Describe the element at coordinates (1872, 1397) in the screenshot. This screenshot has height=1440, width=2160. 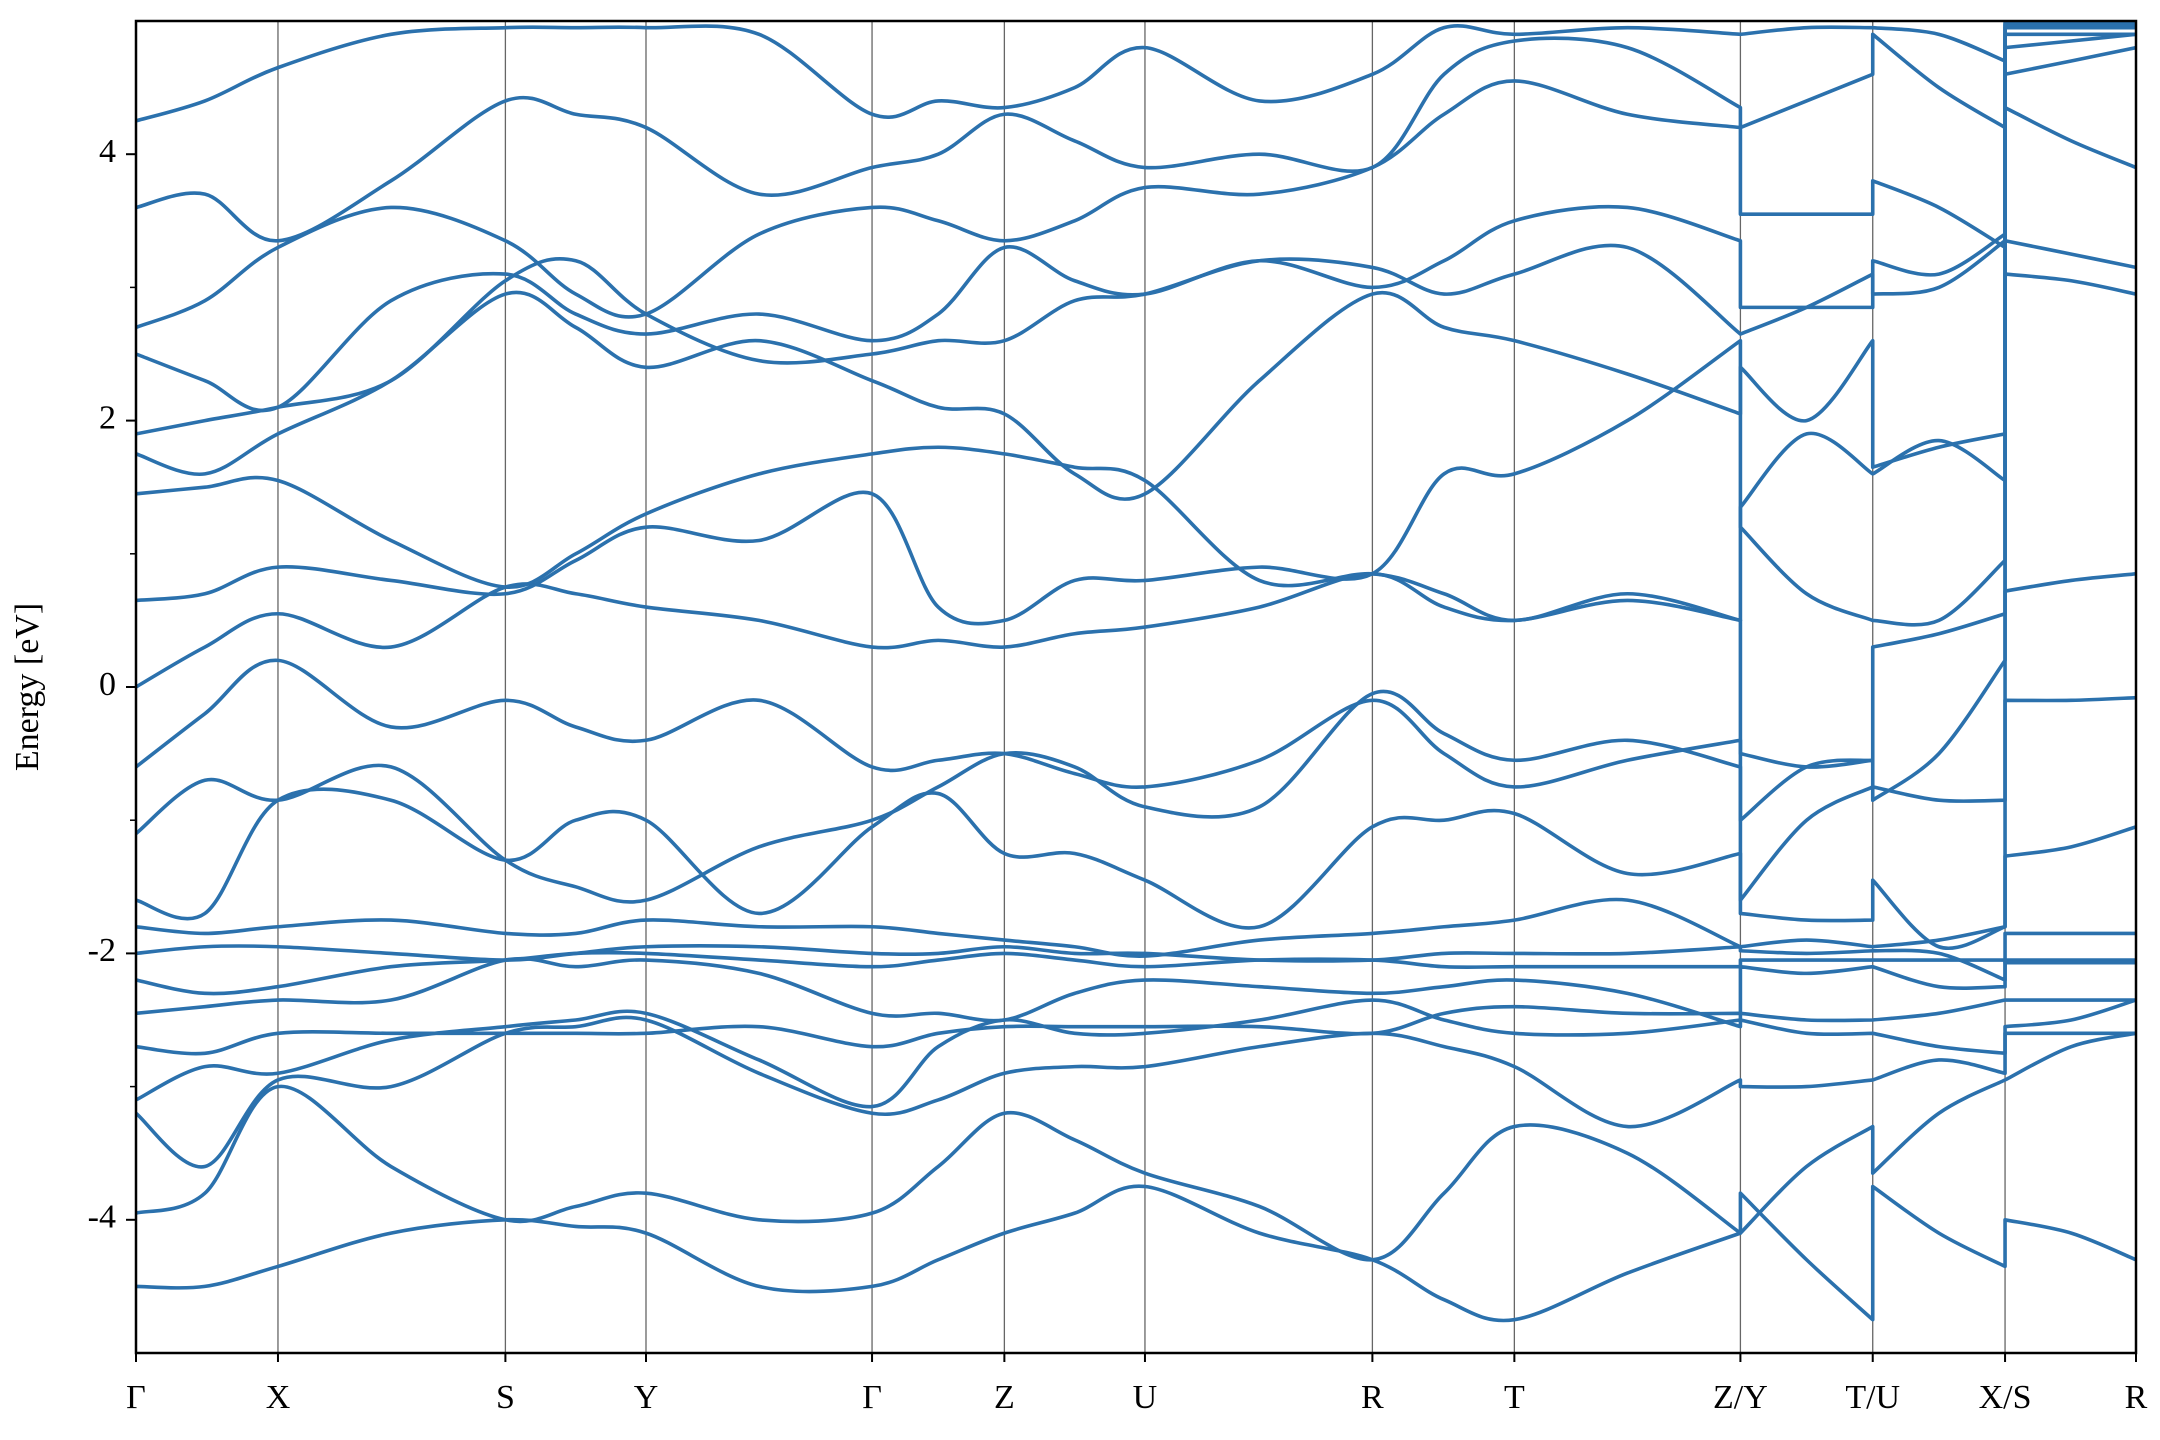
I see `x-tick-label: T/U` at that location.